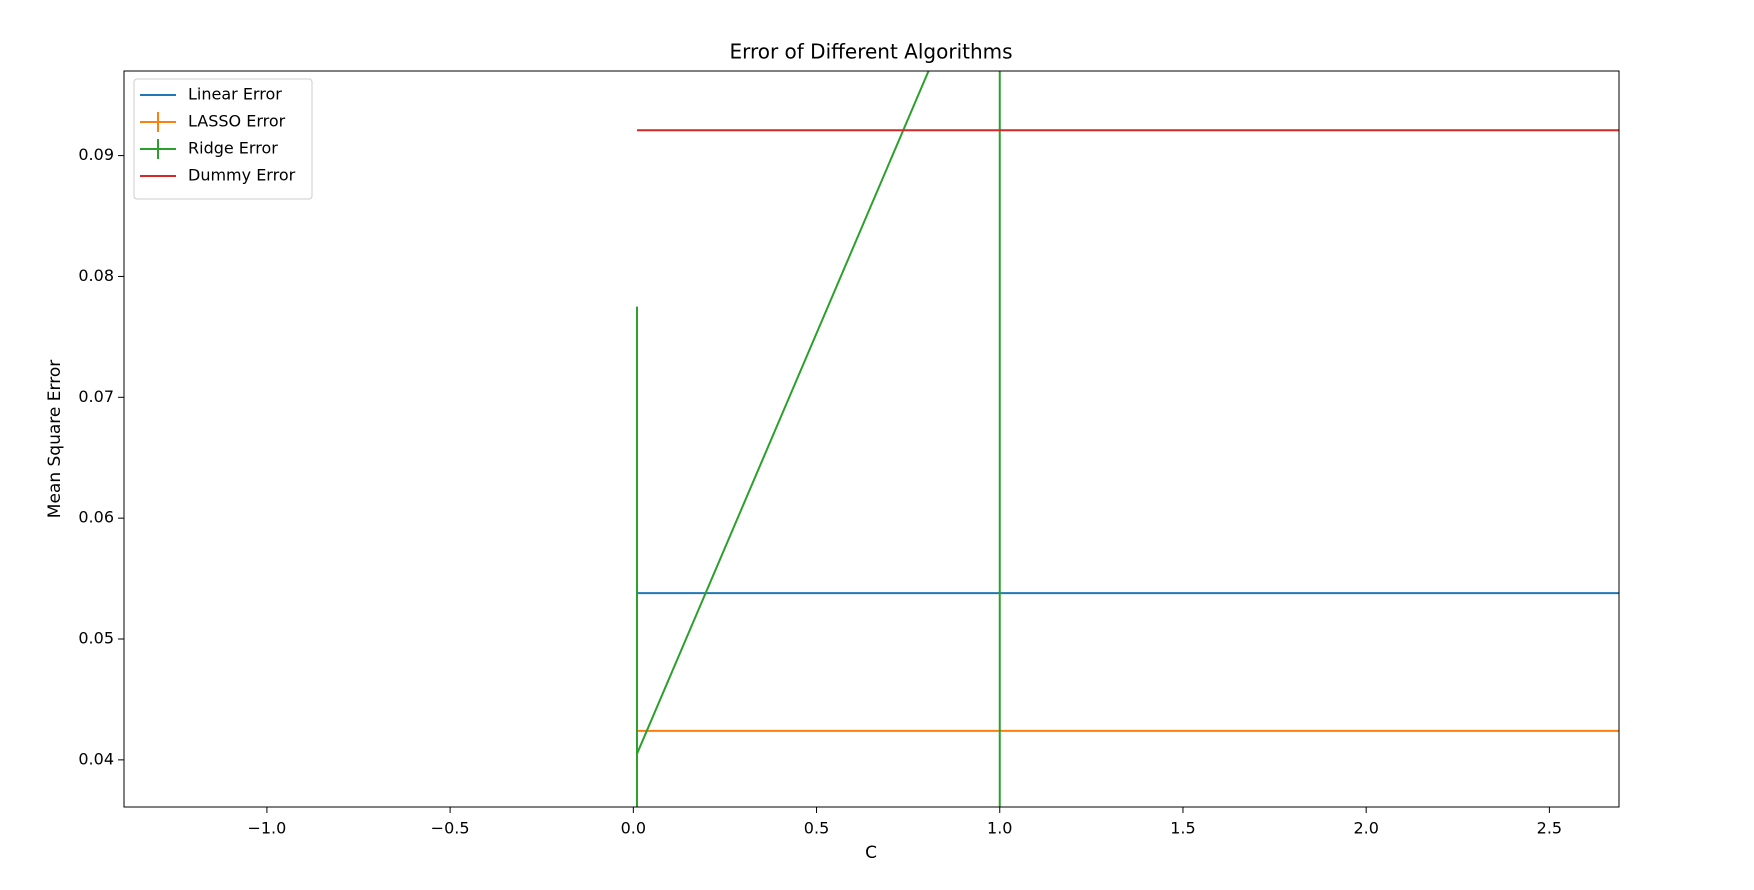 The height and width of the screenshot is (890, 1754). Describe the element at coordinates (816, 828) in the screenshot. I see `x-tick-label: 0.5` at that location.